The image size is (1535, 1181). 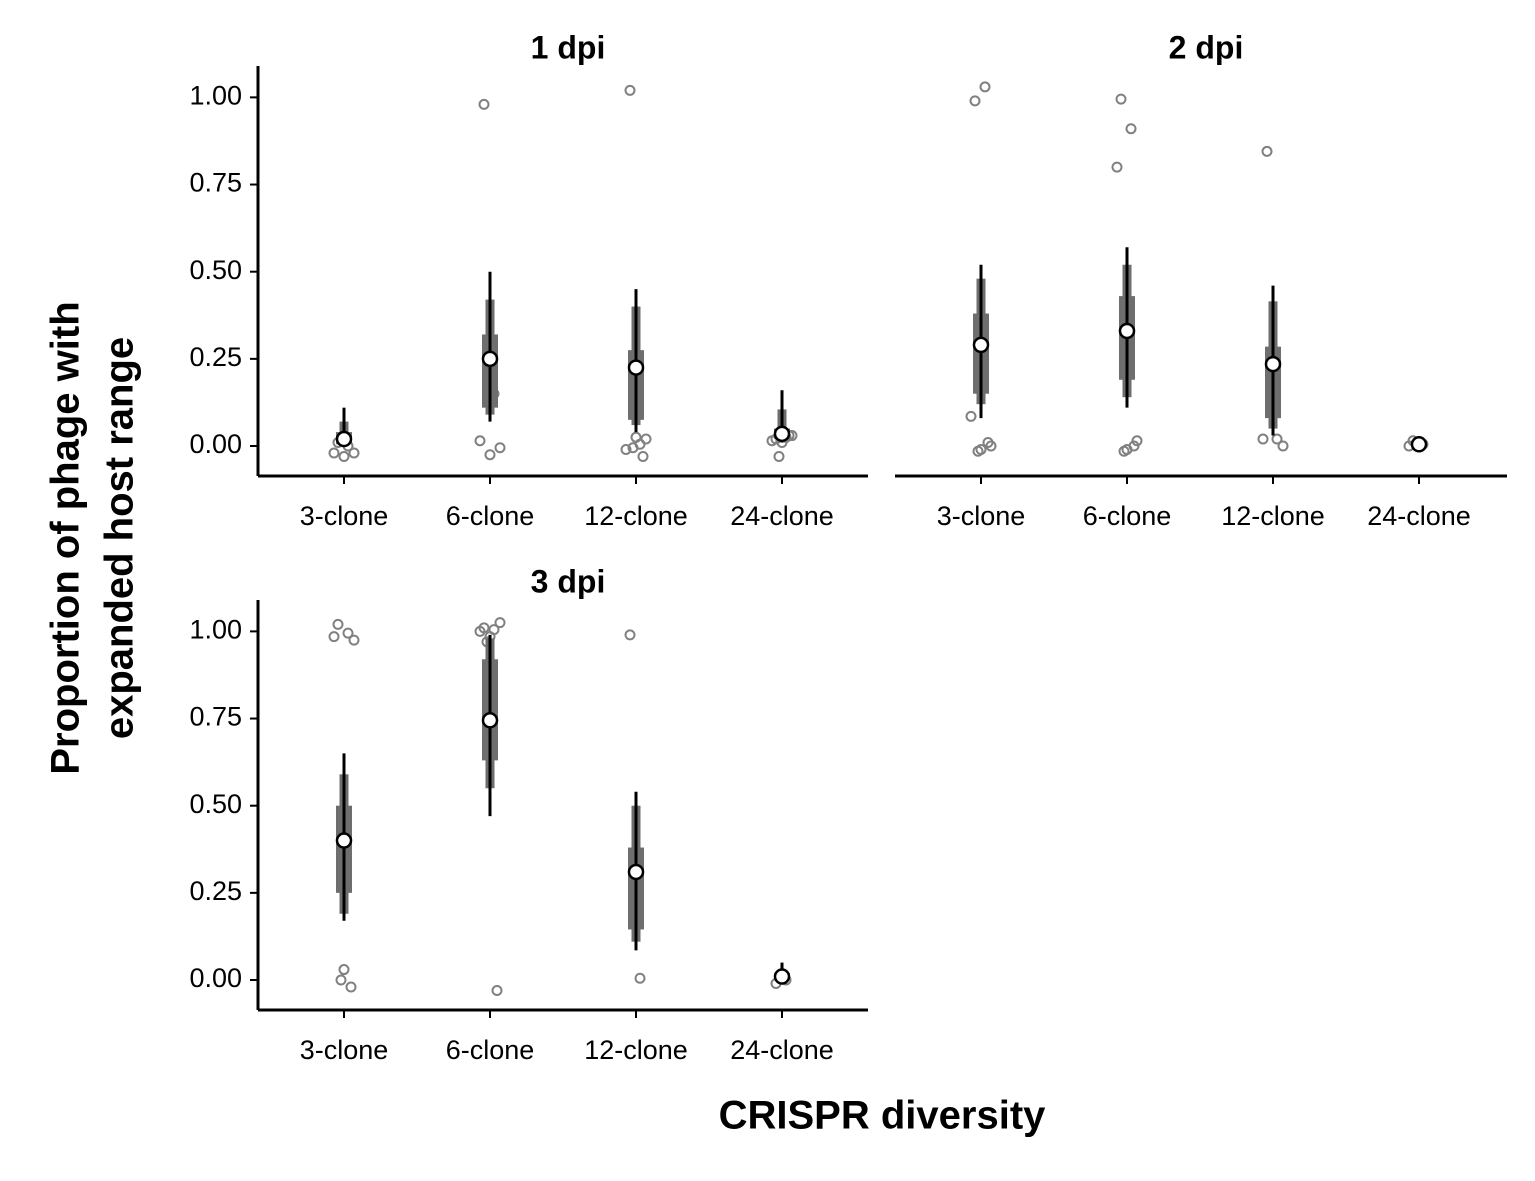 What do you see at coordinates (568, 581) in the screenshot?
I see `panel-title: 3 dpi` at bounding box center [568, 581].